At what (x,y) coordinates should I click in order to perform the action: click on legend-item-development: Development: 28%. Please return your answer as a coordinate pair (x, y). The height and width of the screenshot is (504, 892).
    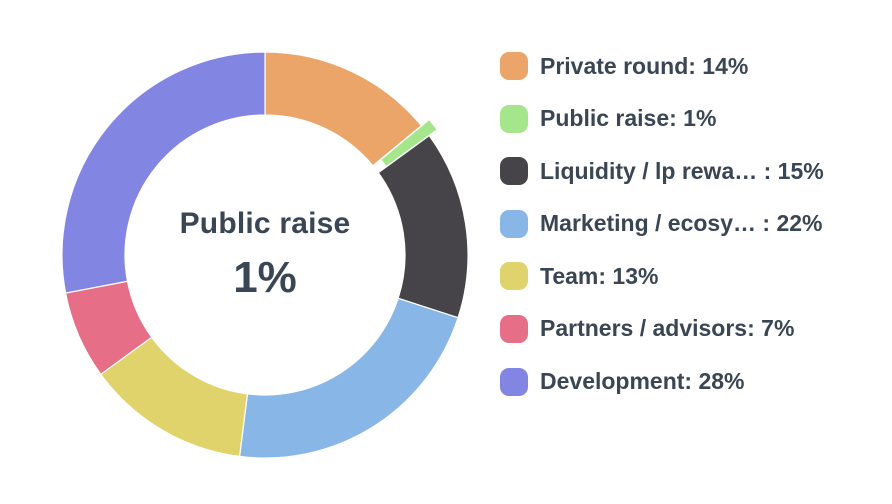
    Looking at the image, I should click on (662, 381).